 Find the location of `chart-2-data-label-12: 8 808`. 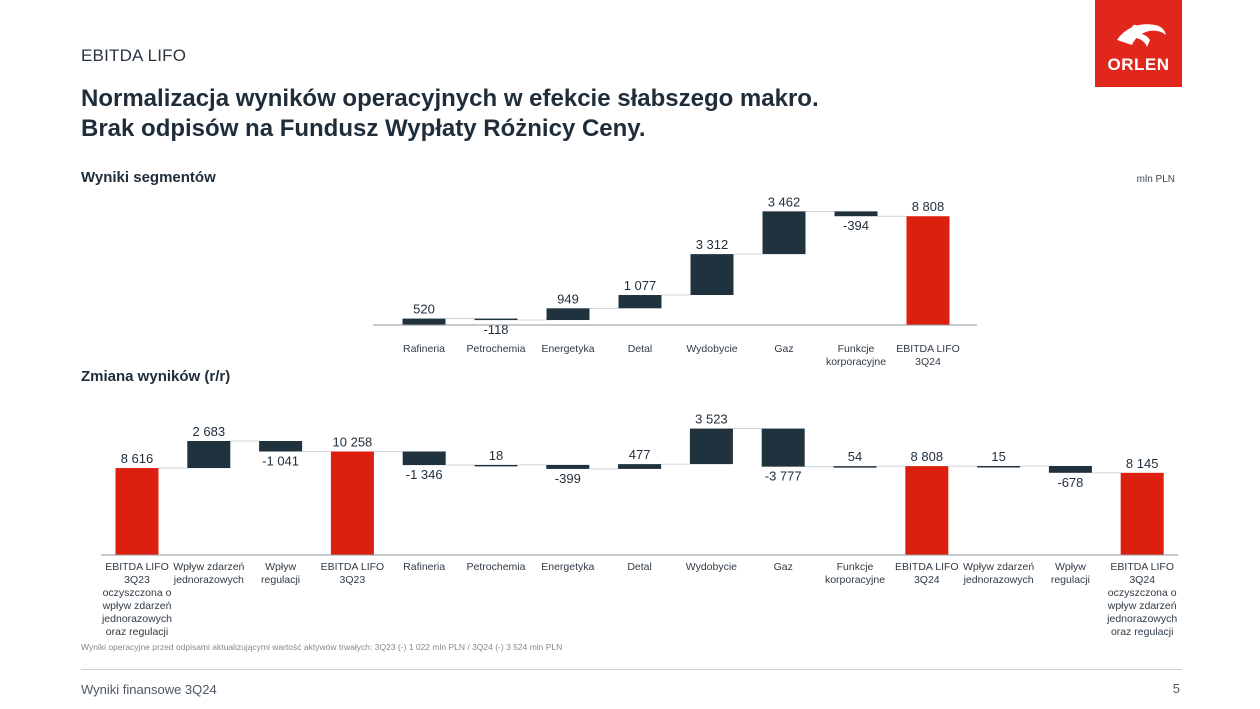

chart-2-data-label-12: 8 808 is located at coordinates (927, 456).